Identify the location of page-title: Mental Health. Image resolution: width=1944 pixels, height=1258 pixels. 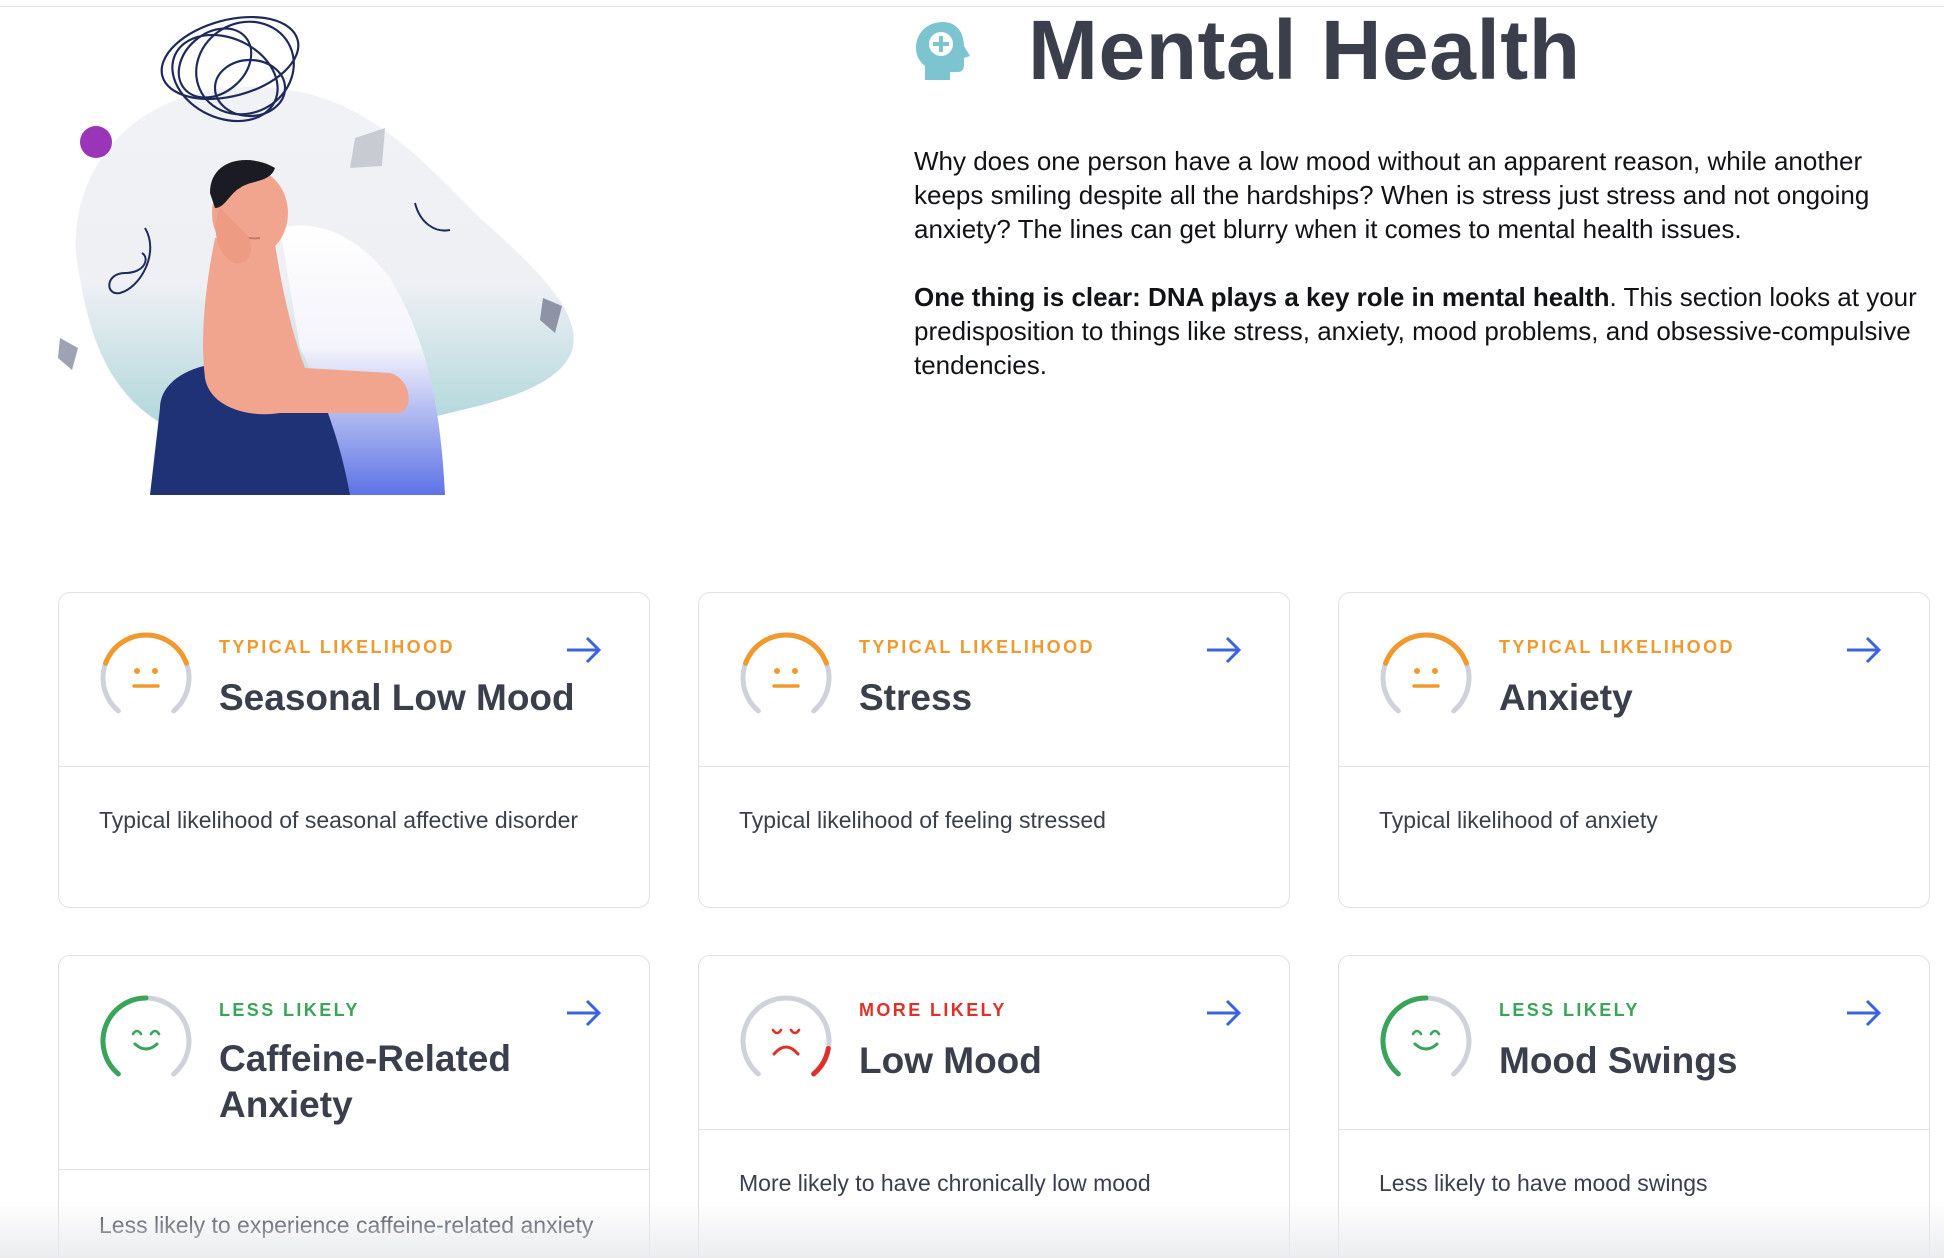
(1304, 50).